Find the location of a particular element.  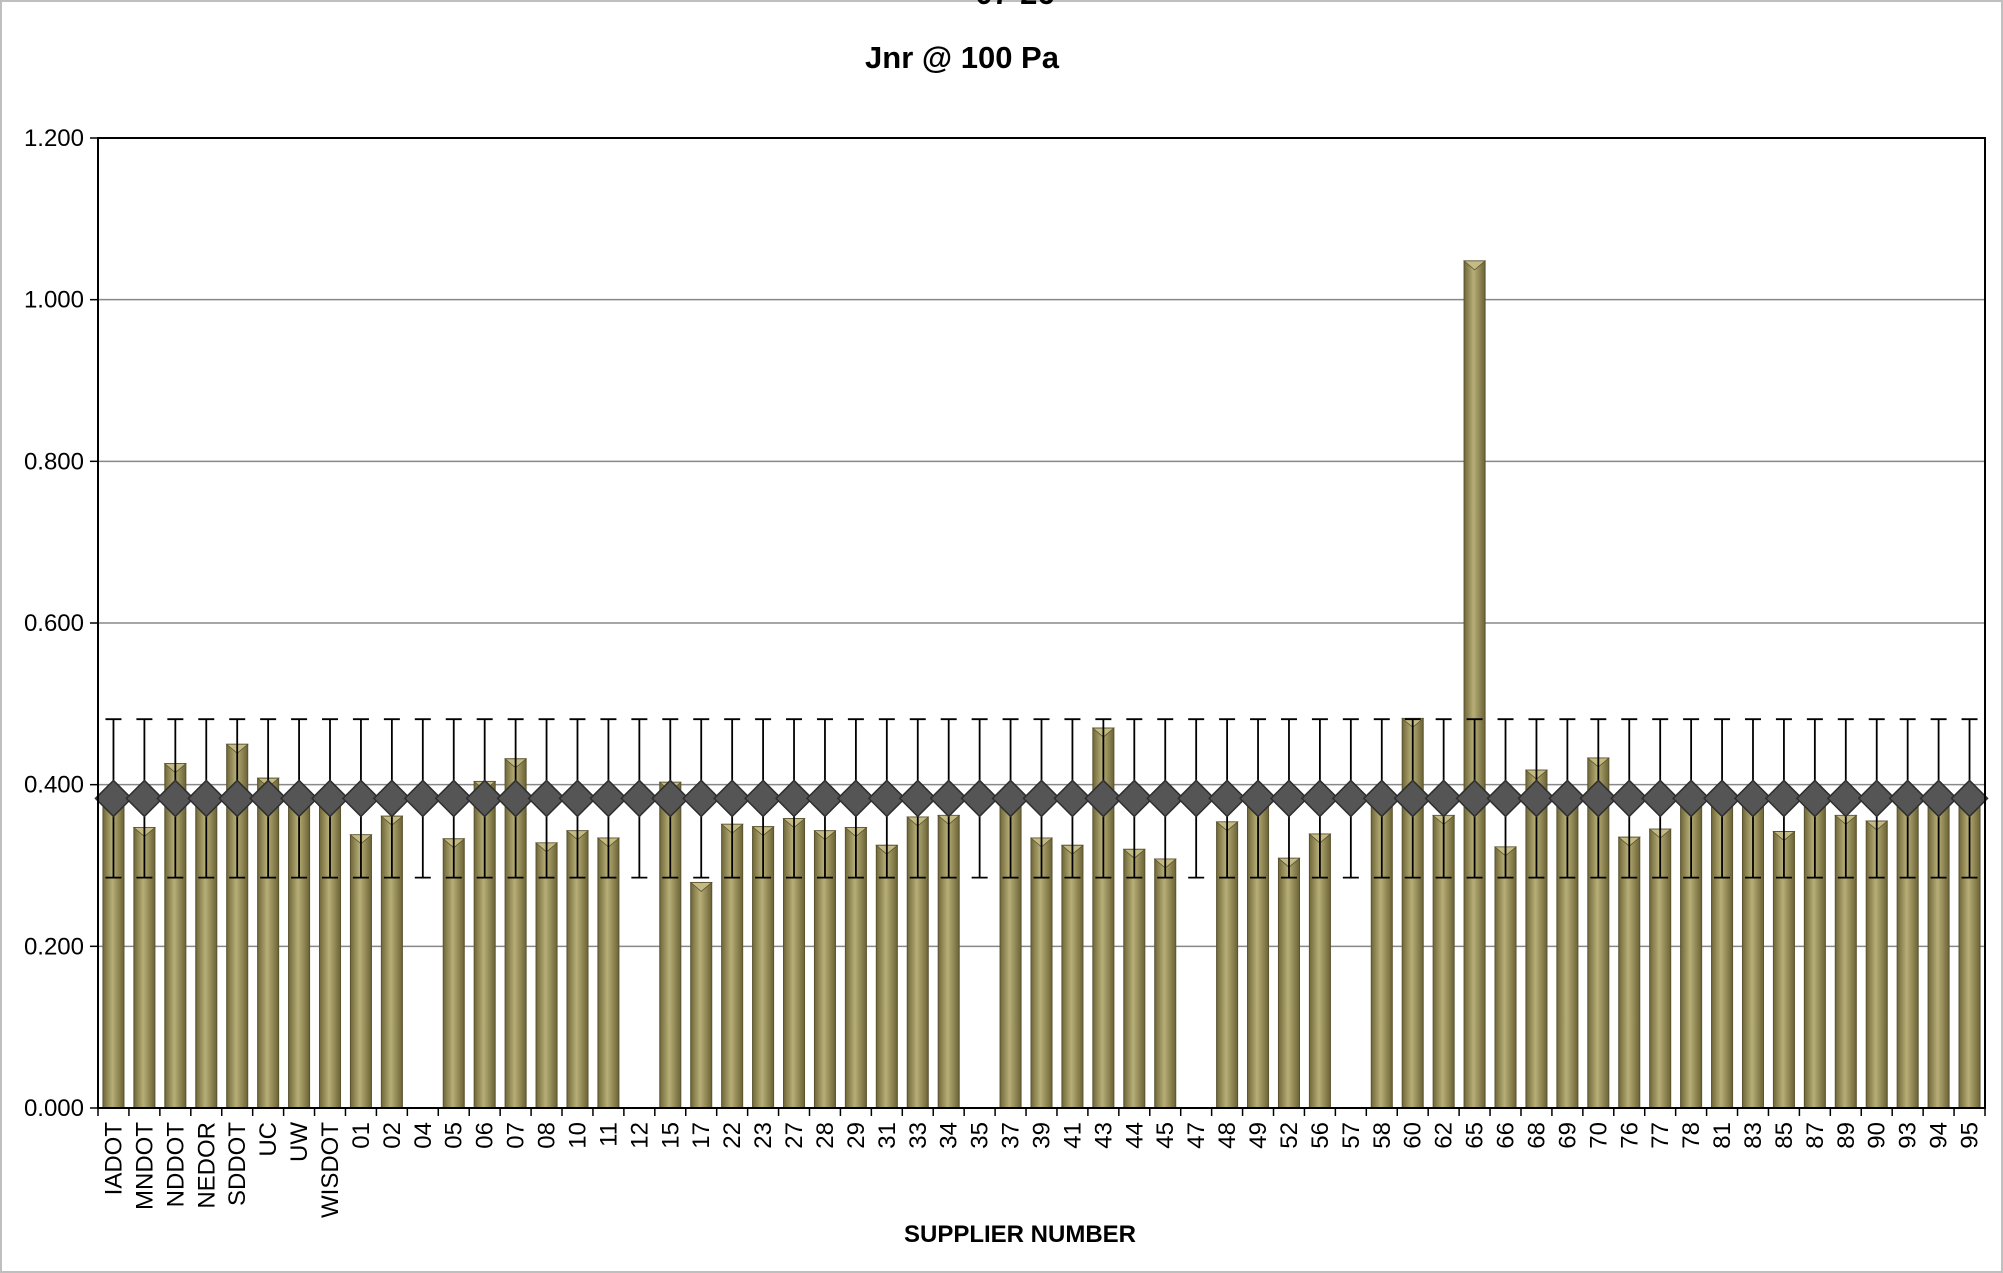

x-tick-label: 33 is located at coordinates (918, 1135).